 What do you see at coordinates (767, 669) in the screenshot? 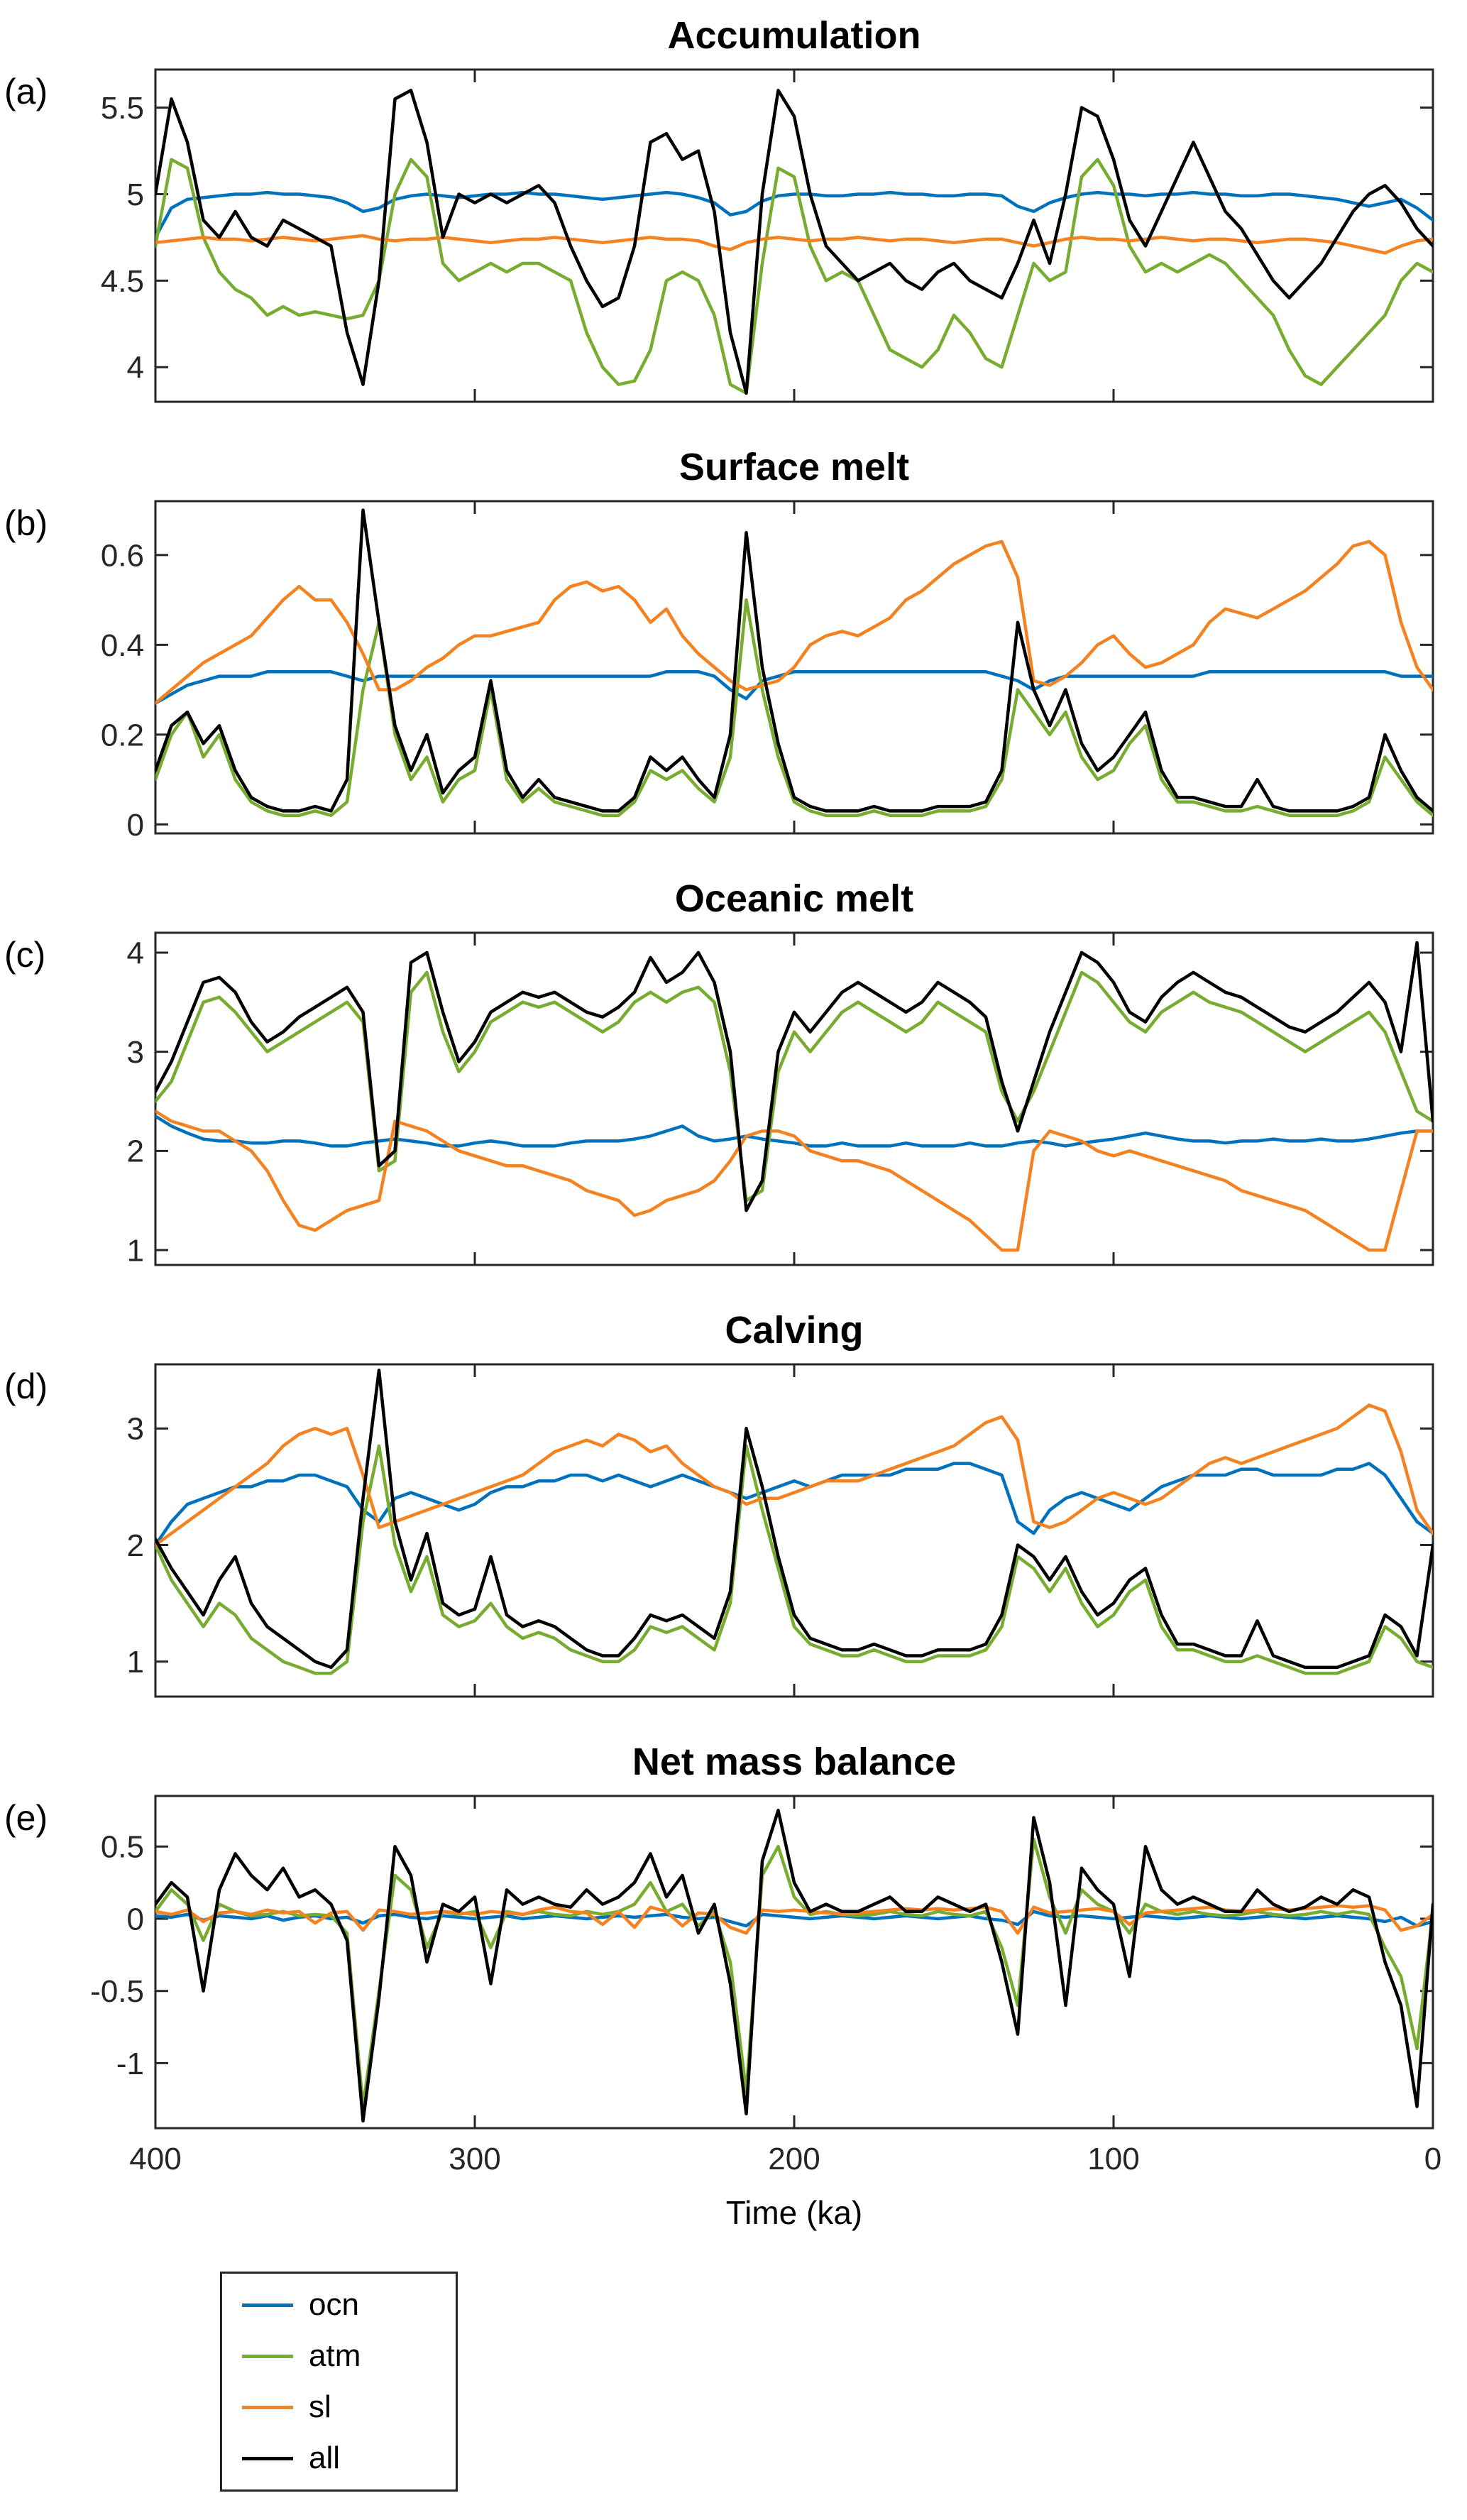
I see `plot-surface-melt: 0 0.2 0.4 0.6` at bounding box center [767, 669].